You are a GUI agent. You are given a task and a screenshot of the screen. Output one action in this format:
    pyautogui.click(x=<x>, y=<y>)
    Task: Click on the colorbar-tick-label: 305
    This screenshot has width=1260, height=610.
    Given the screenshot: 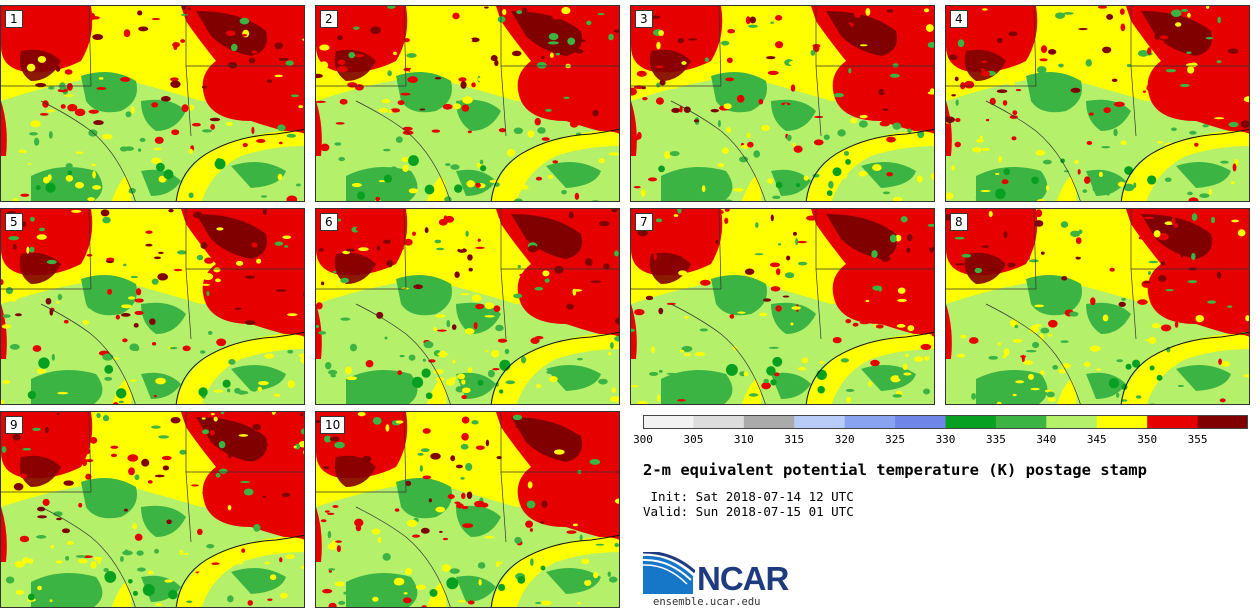 What is the action you would take?
    pyautogui.click(x=693, y=439)
    